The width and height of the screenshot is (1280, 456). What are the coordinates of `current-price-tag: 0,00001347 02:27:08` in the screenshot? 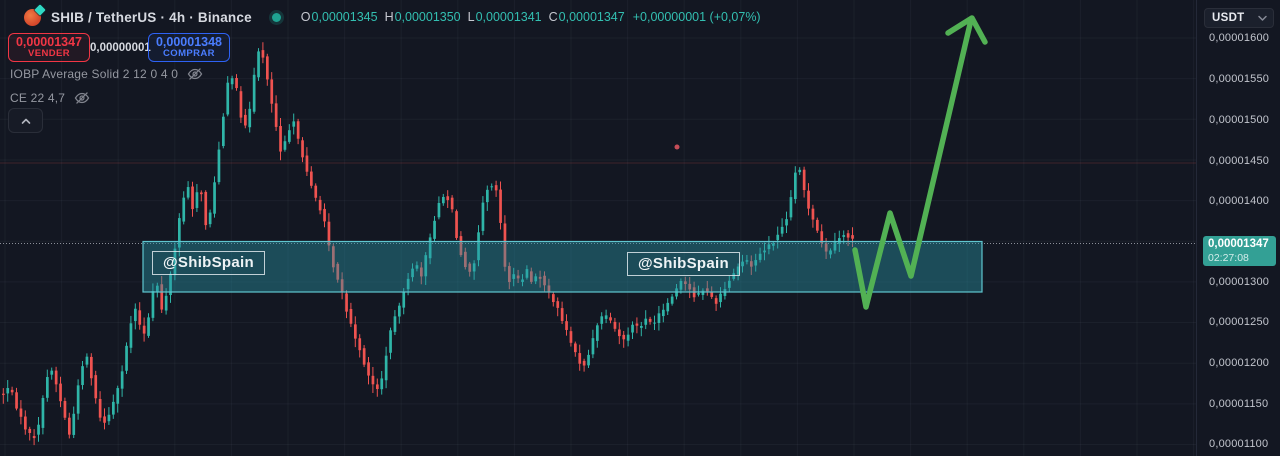 It's located at (1239, 251).